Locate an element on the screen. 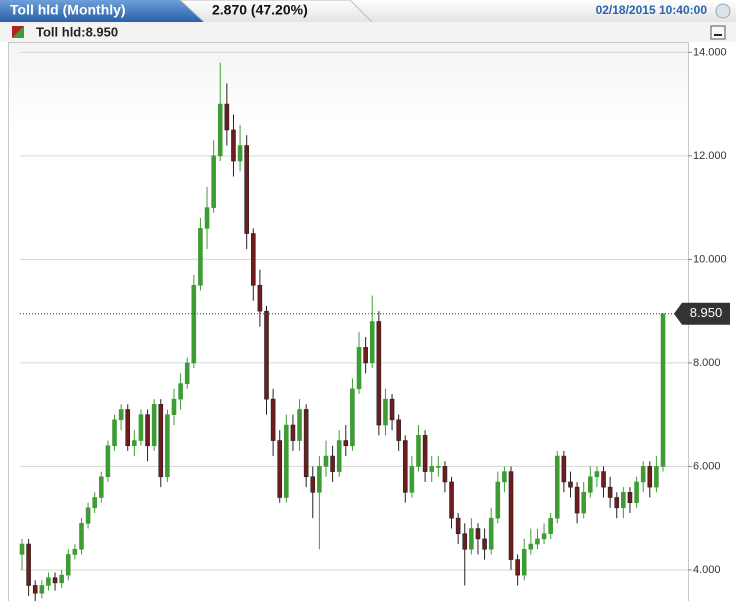  y-tick-label: 8.000 is located at coordinates (707, 363).